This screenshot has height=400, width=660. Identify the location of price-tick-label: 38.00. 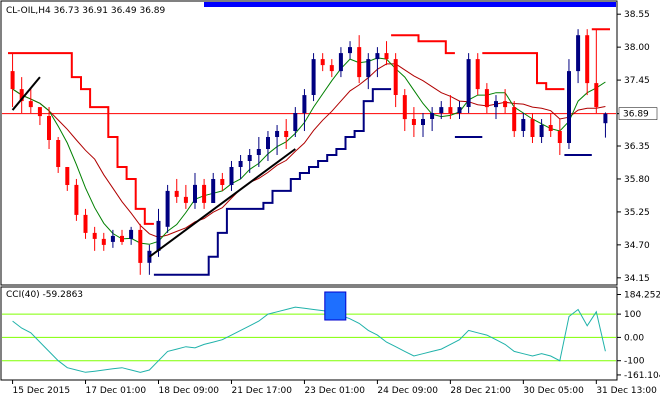
(637, 48).